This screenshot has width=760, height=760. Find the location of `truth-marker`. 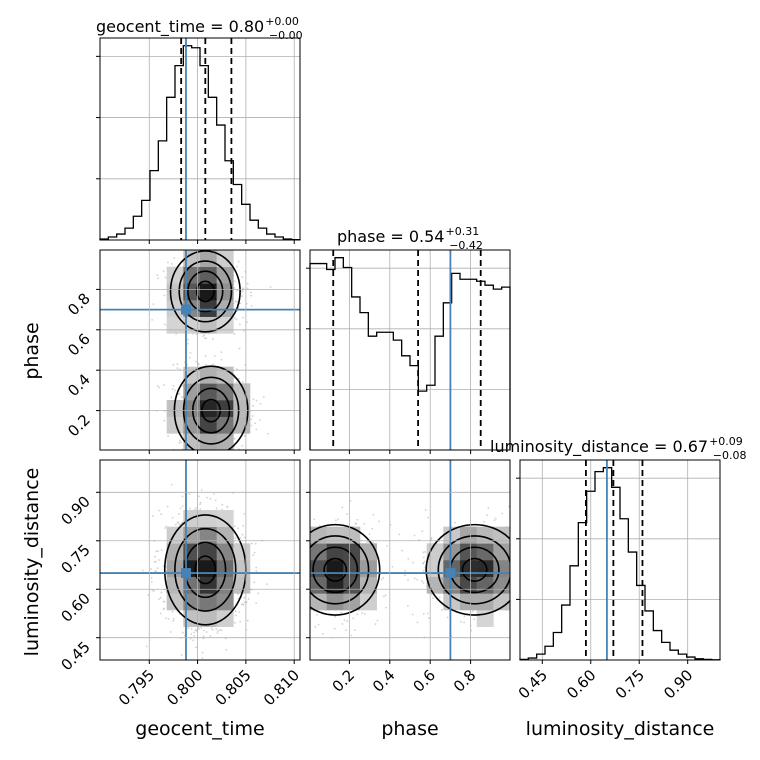

truth-marker is located at coordinates (450, 573).